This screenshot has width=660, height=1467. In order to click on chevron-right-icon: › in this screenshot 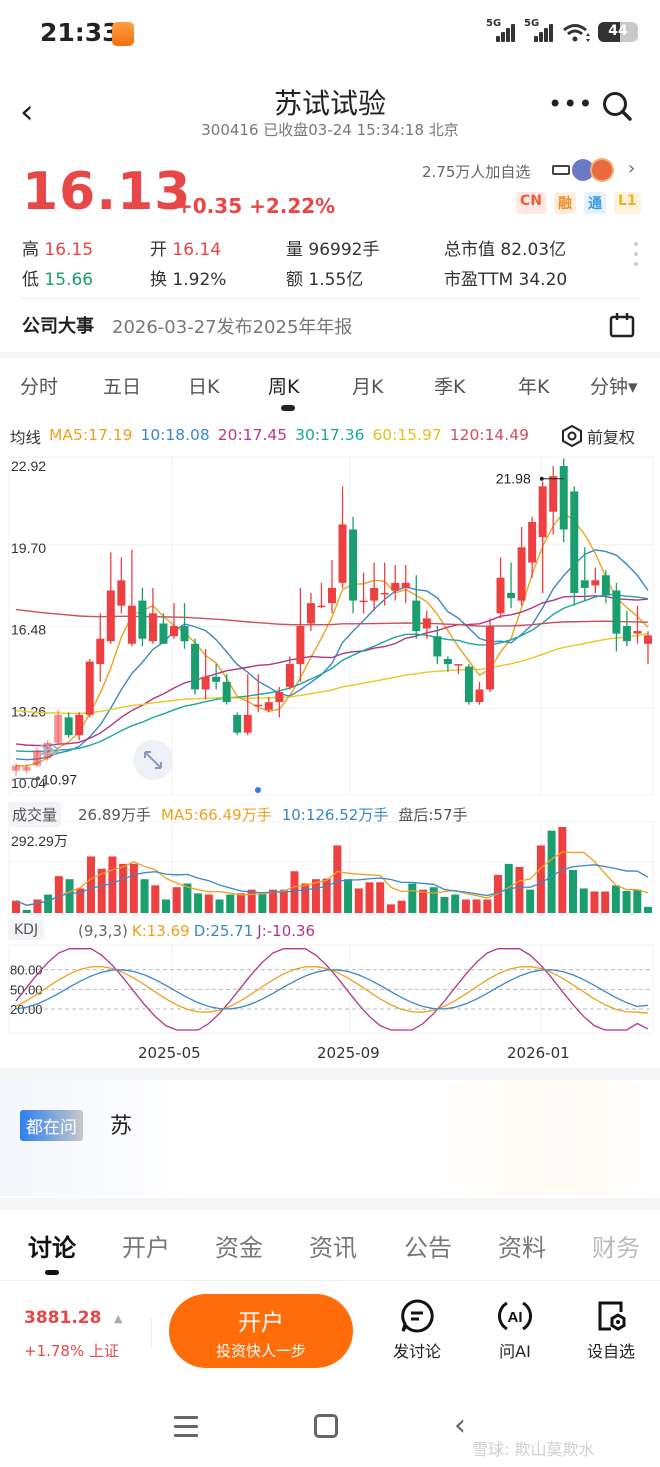, I will do `click(632, 168)`.